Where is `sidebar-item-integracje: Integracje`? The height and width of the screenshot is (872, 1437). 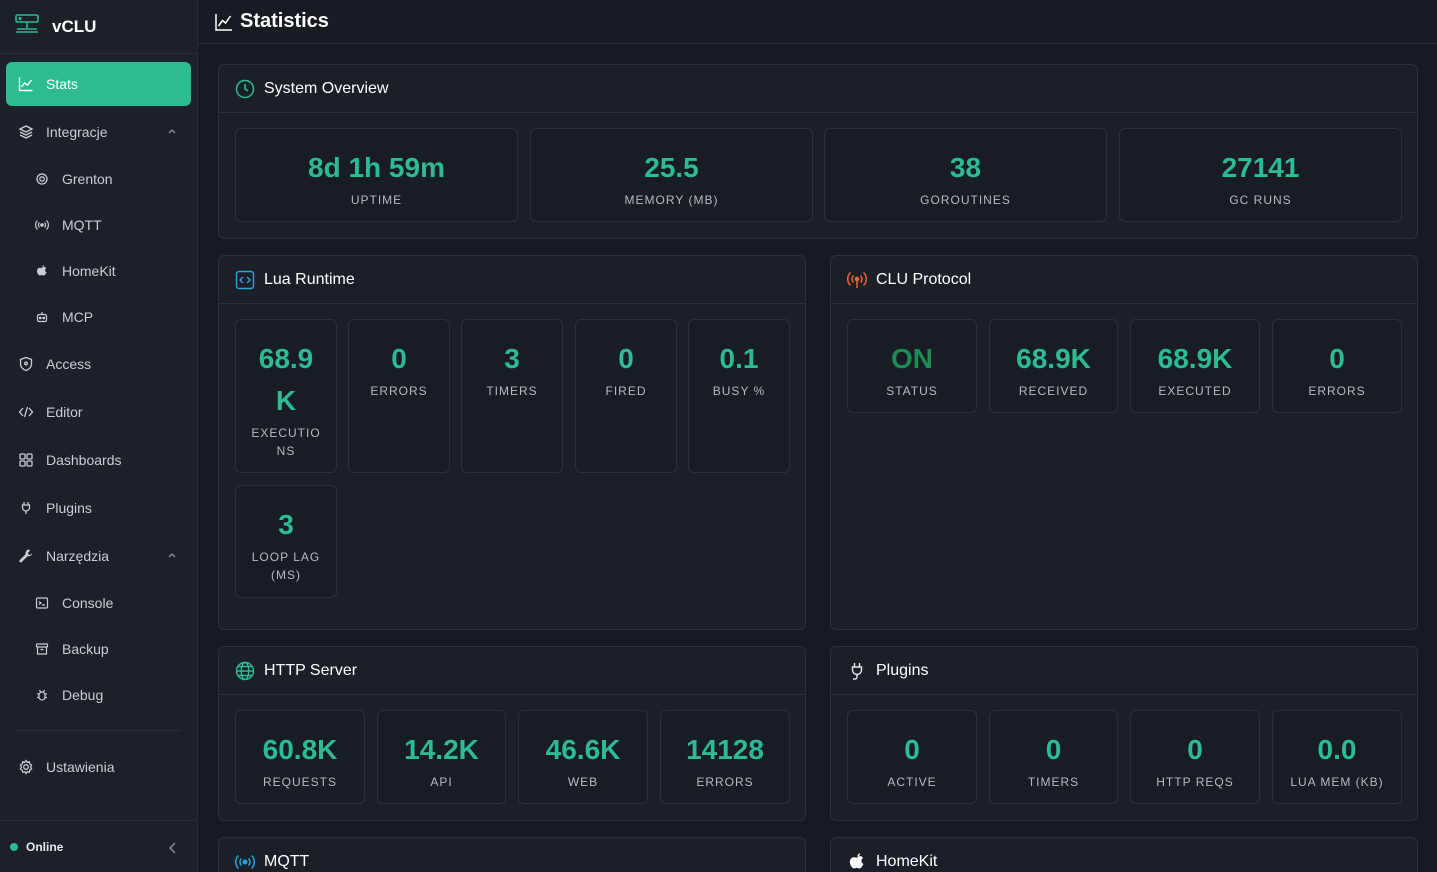
sidebar-item-integracje: Integracje is located at coordinates (98, 132).